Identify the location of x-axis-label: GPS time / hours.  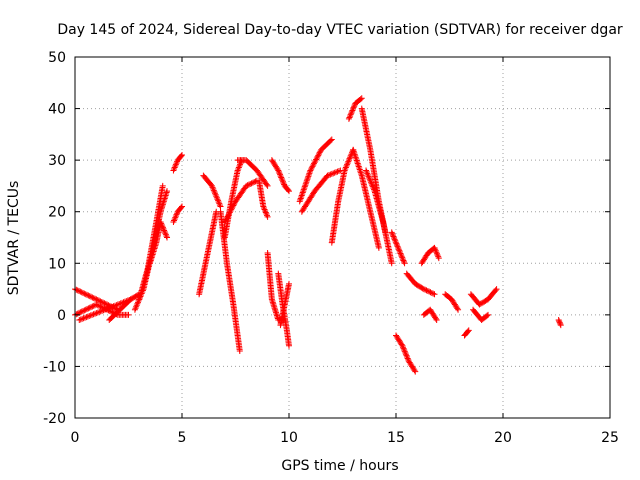
(339, 466).